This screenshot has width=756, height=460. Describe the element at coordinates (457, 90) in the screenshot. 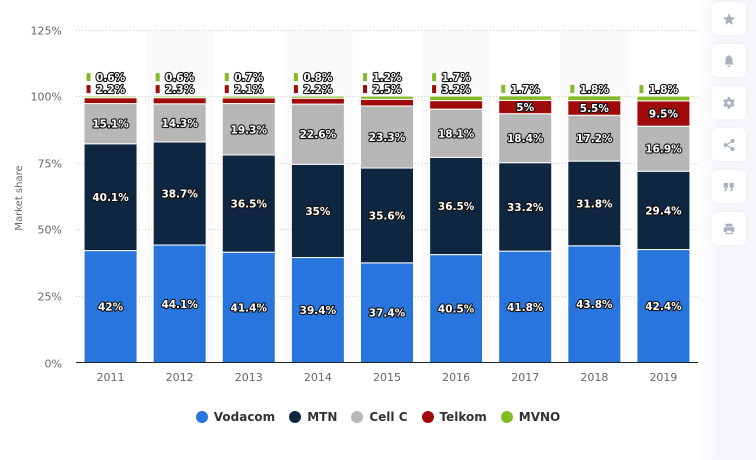

I see `data-label-telkom: 3.2%` at that location.